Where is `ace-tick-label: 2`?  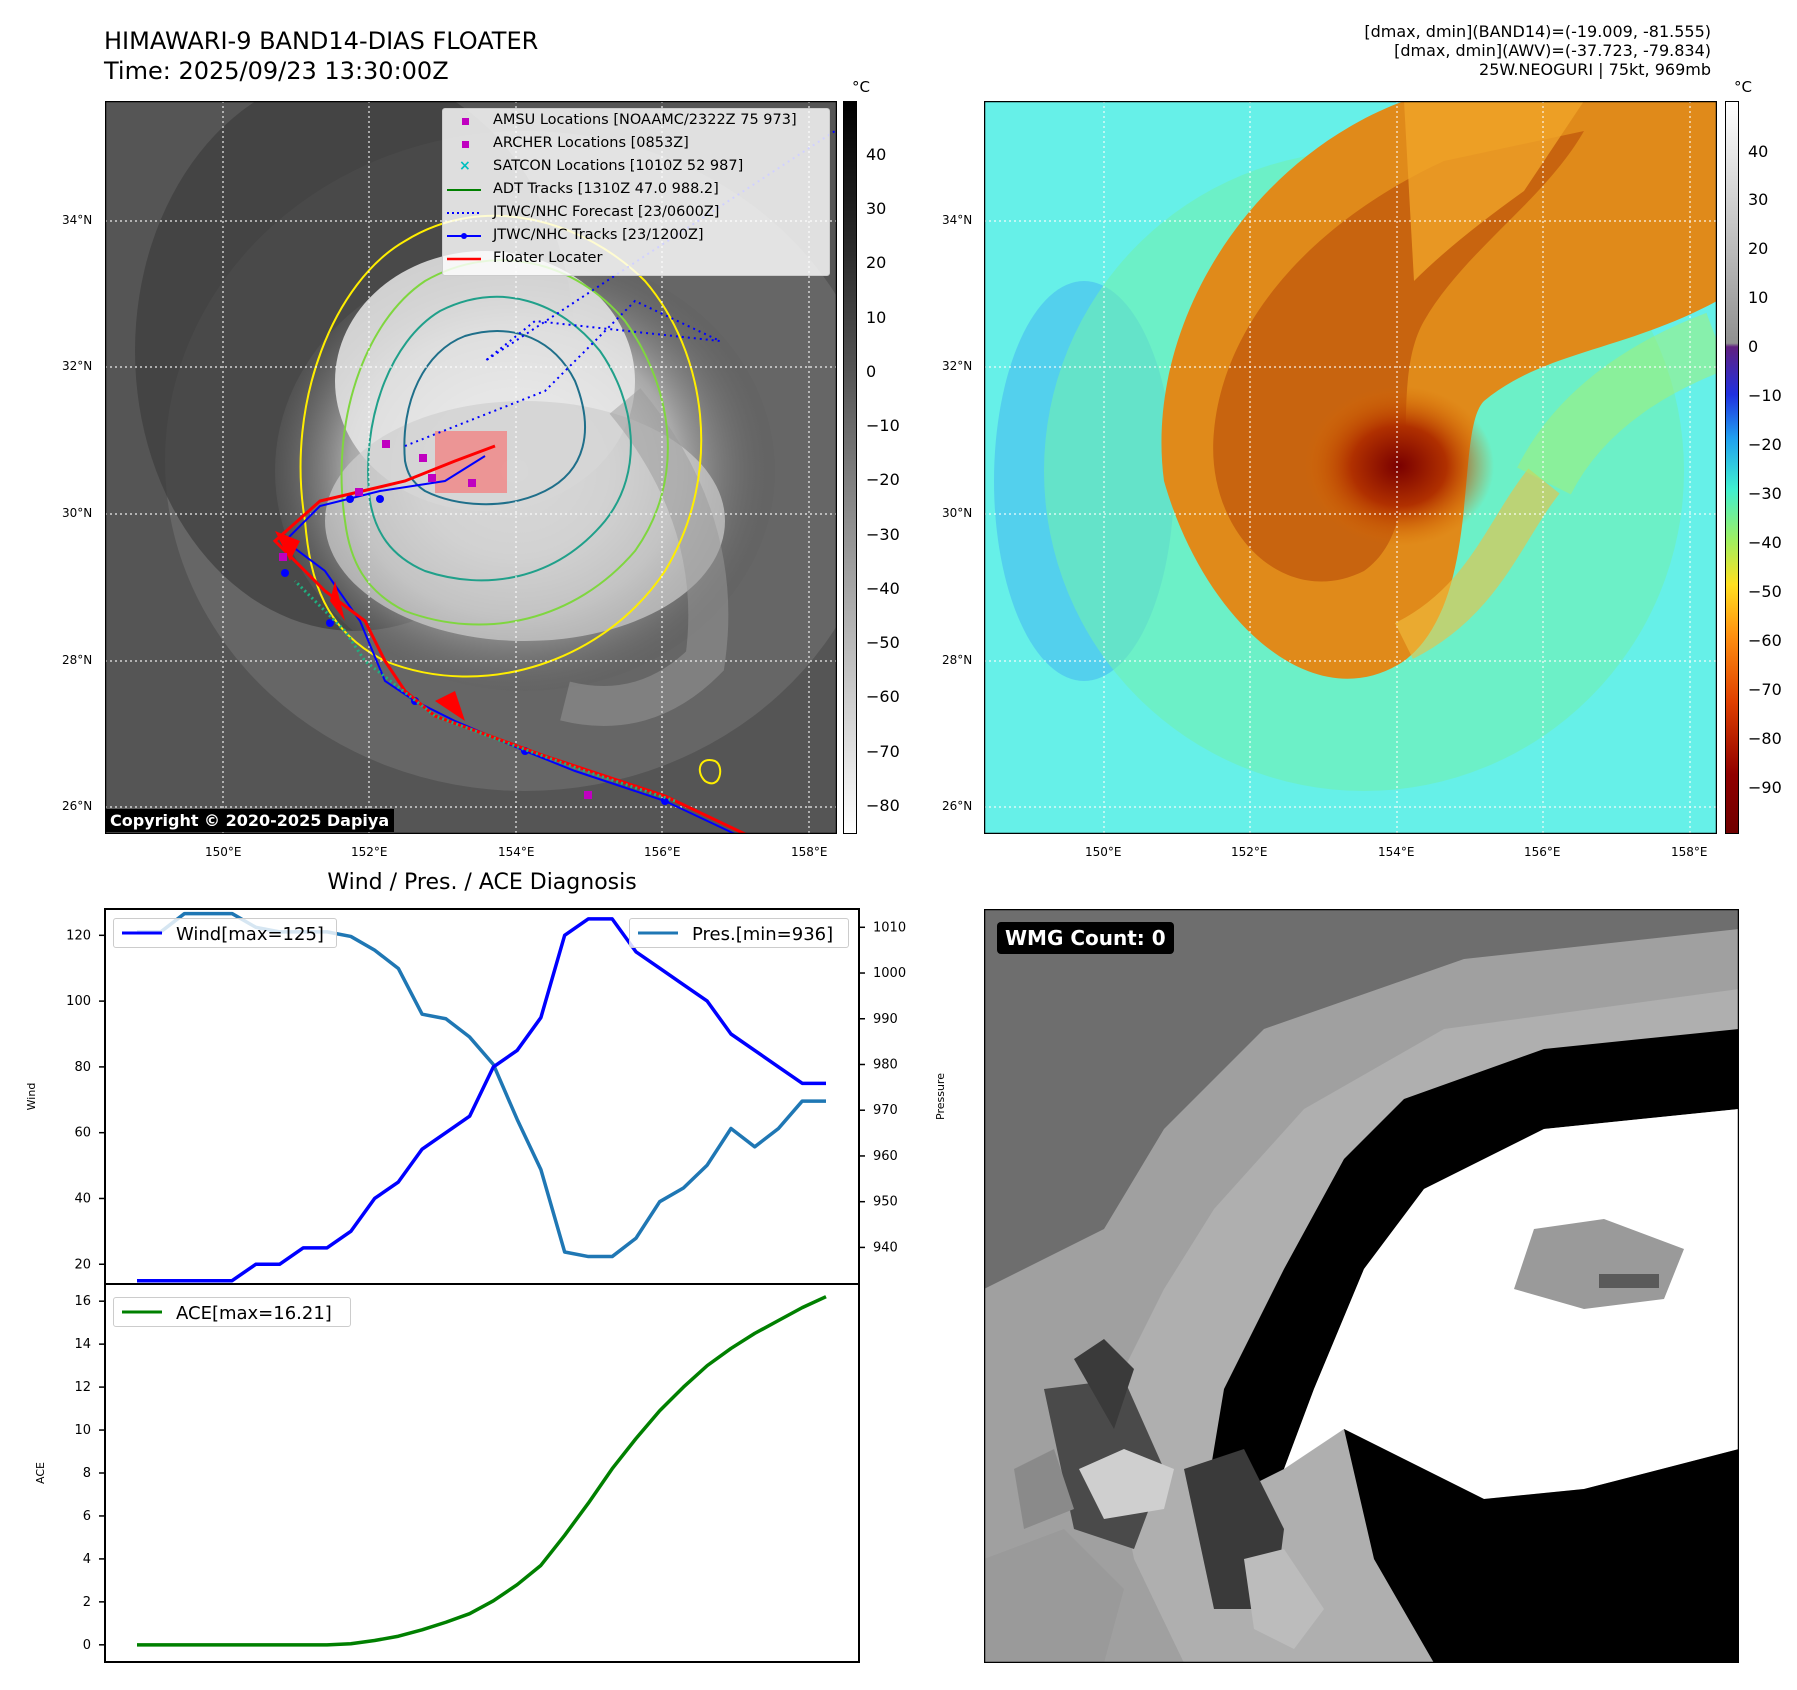
ace-tick-label: 2 is located at coordinates (87, 1602).